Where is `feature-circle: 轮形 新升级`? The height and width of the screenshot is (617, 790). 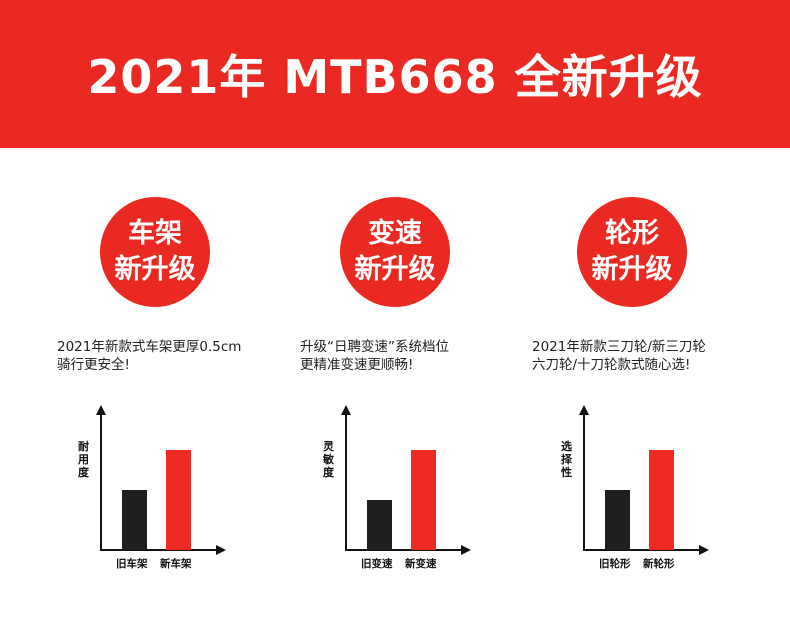 feature-circle: 轮形 新升级 is located at coordinates (632, 252).